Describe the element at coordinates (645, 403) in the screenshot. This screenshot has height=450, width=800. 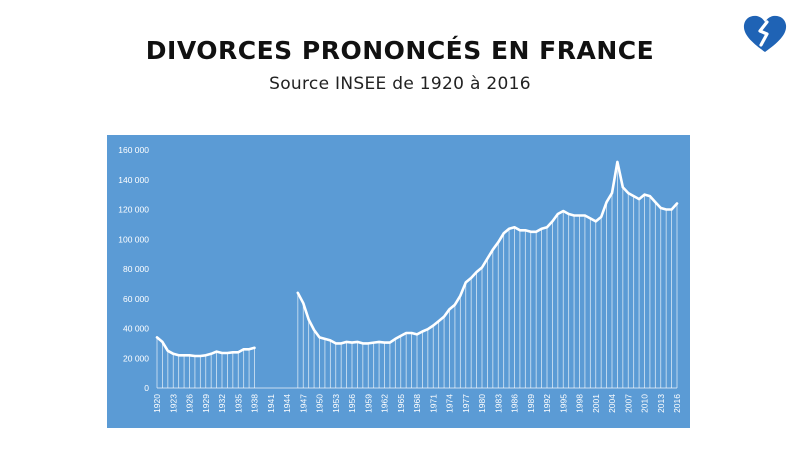
I see `x-tick-label: 2010` at that location.